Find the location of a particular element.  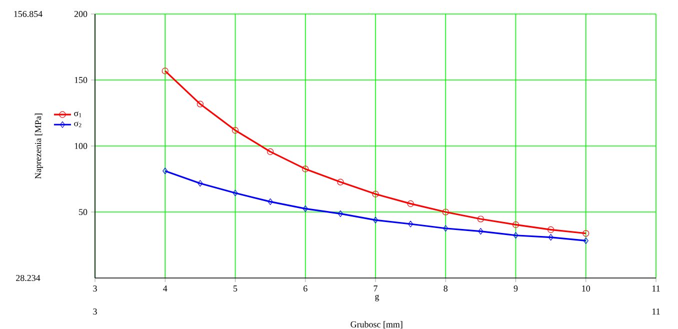

y-tick-label: 200 is located at coordinates (81, 14).